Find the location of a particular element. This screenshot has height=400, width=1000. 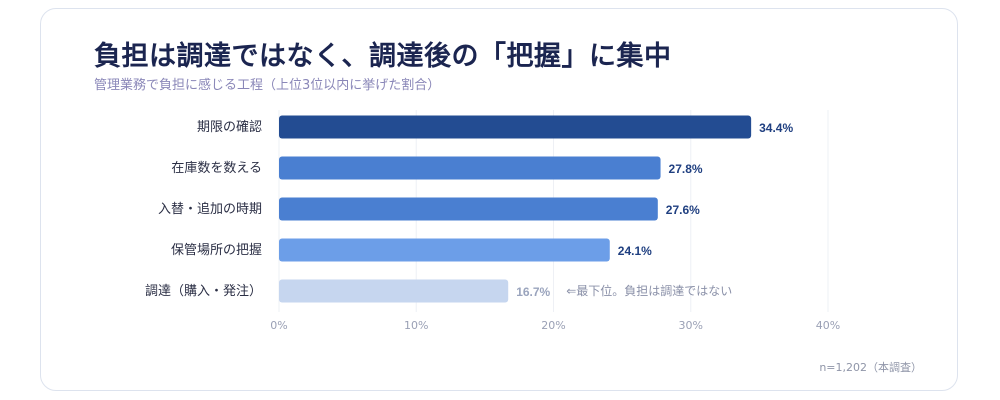

category-label: 入替・追加の時期 is located at coordinates (210, 209).